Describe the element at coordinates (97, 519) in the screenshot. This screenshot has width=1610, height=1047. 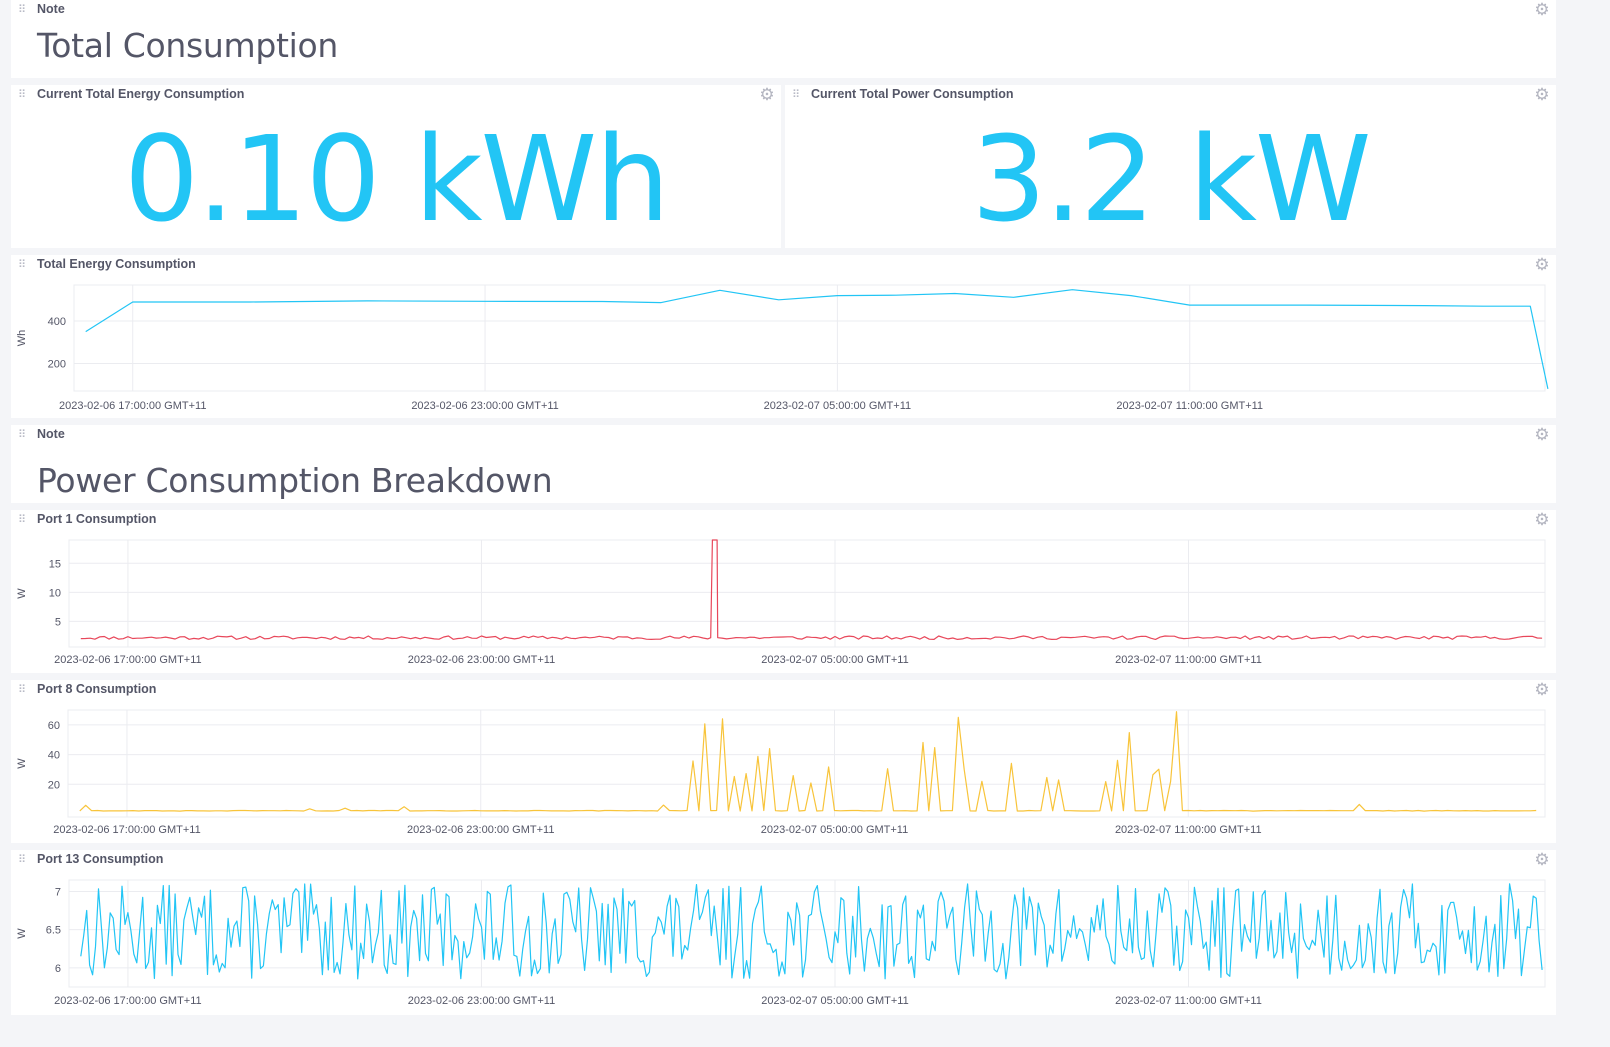
I see `cell-title: Port 1 Consumption` at that location.